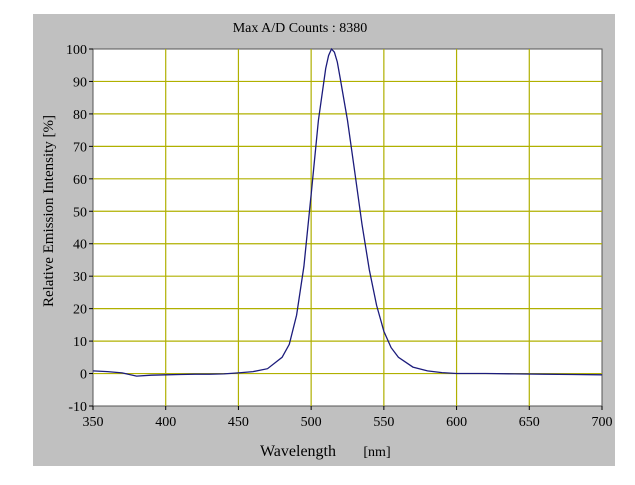 This screenshot has height=485, width=635. Describe the element at coordinates (300, 28) in the screenshot. I see `chart-title: Max A/D Counts : 8380` at that location.